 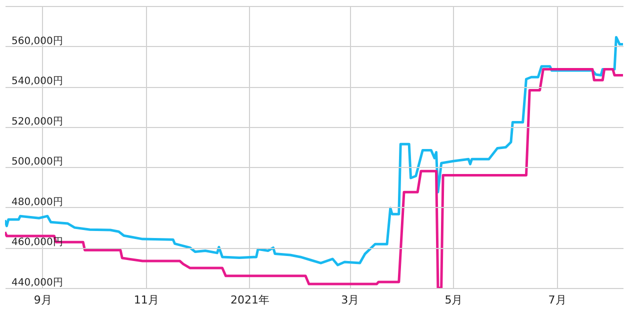 I want to click on y-tick-label: 540,000円, so click(x=37, y=82).